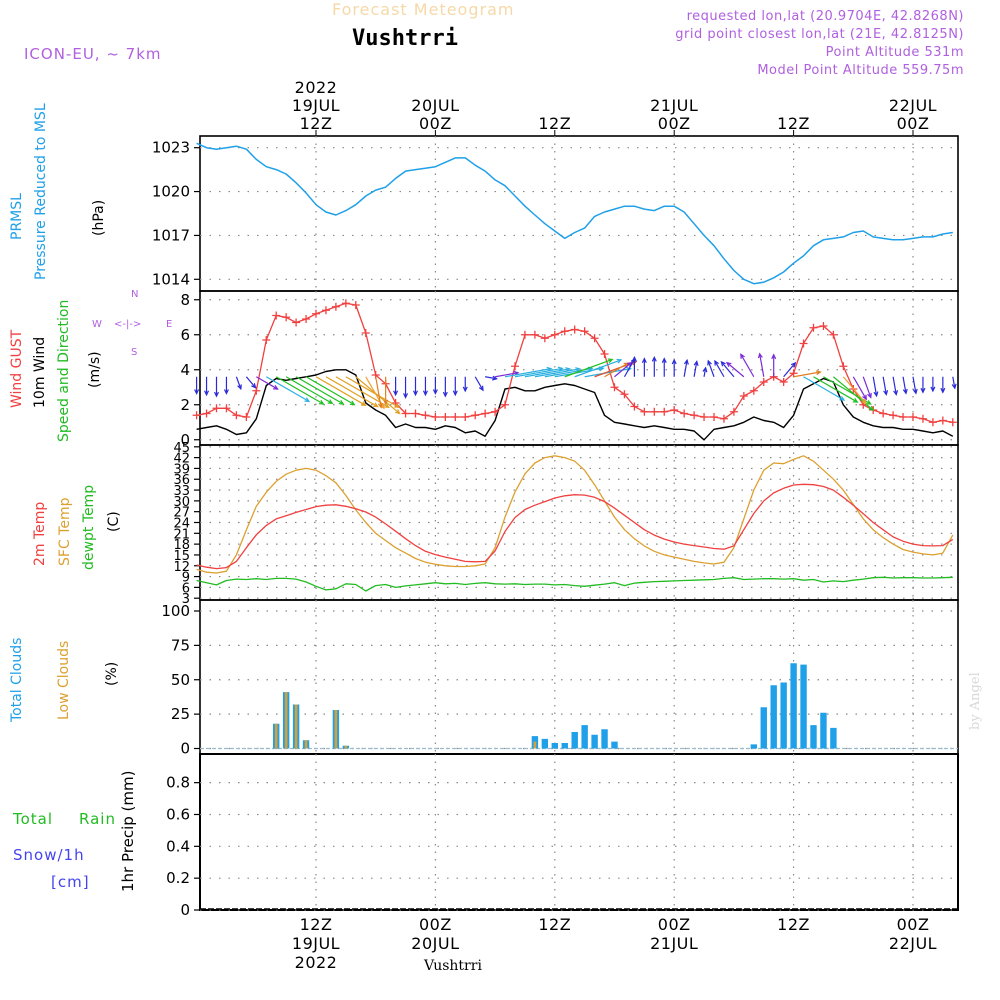 The width and height of the screenshot is (1000, 1000). Describe the element at coordinates (180, 645) in the screenshot. I see `ytick-label-clouds: 75` at that location.